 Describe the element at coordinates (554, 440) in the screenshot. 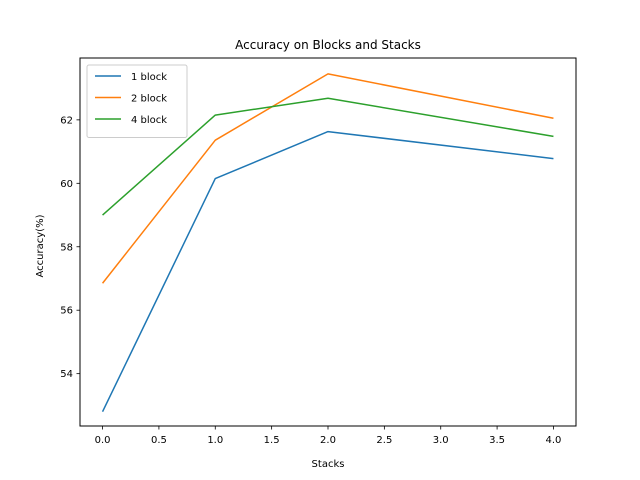

I see `x-tick-label: 4.0` at that location.